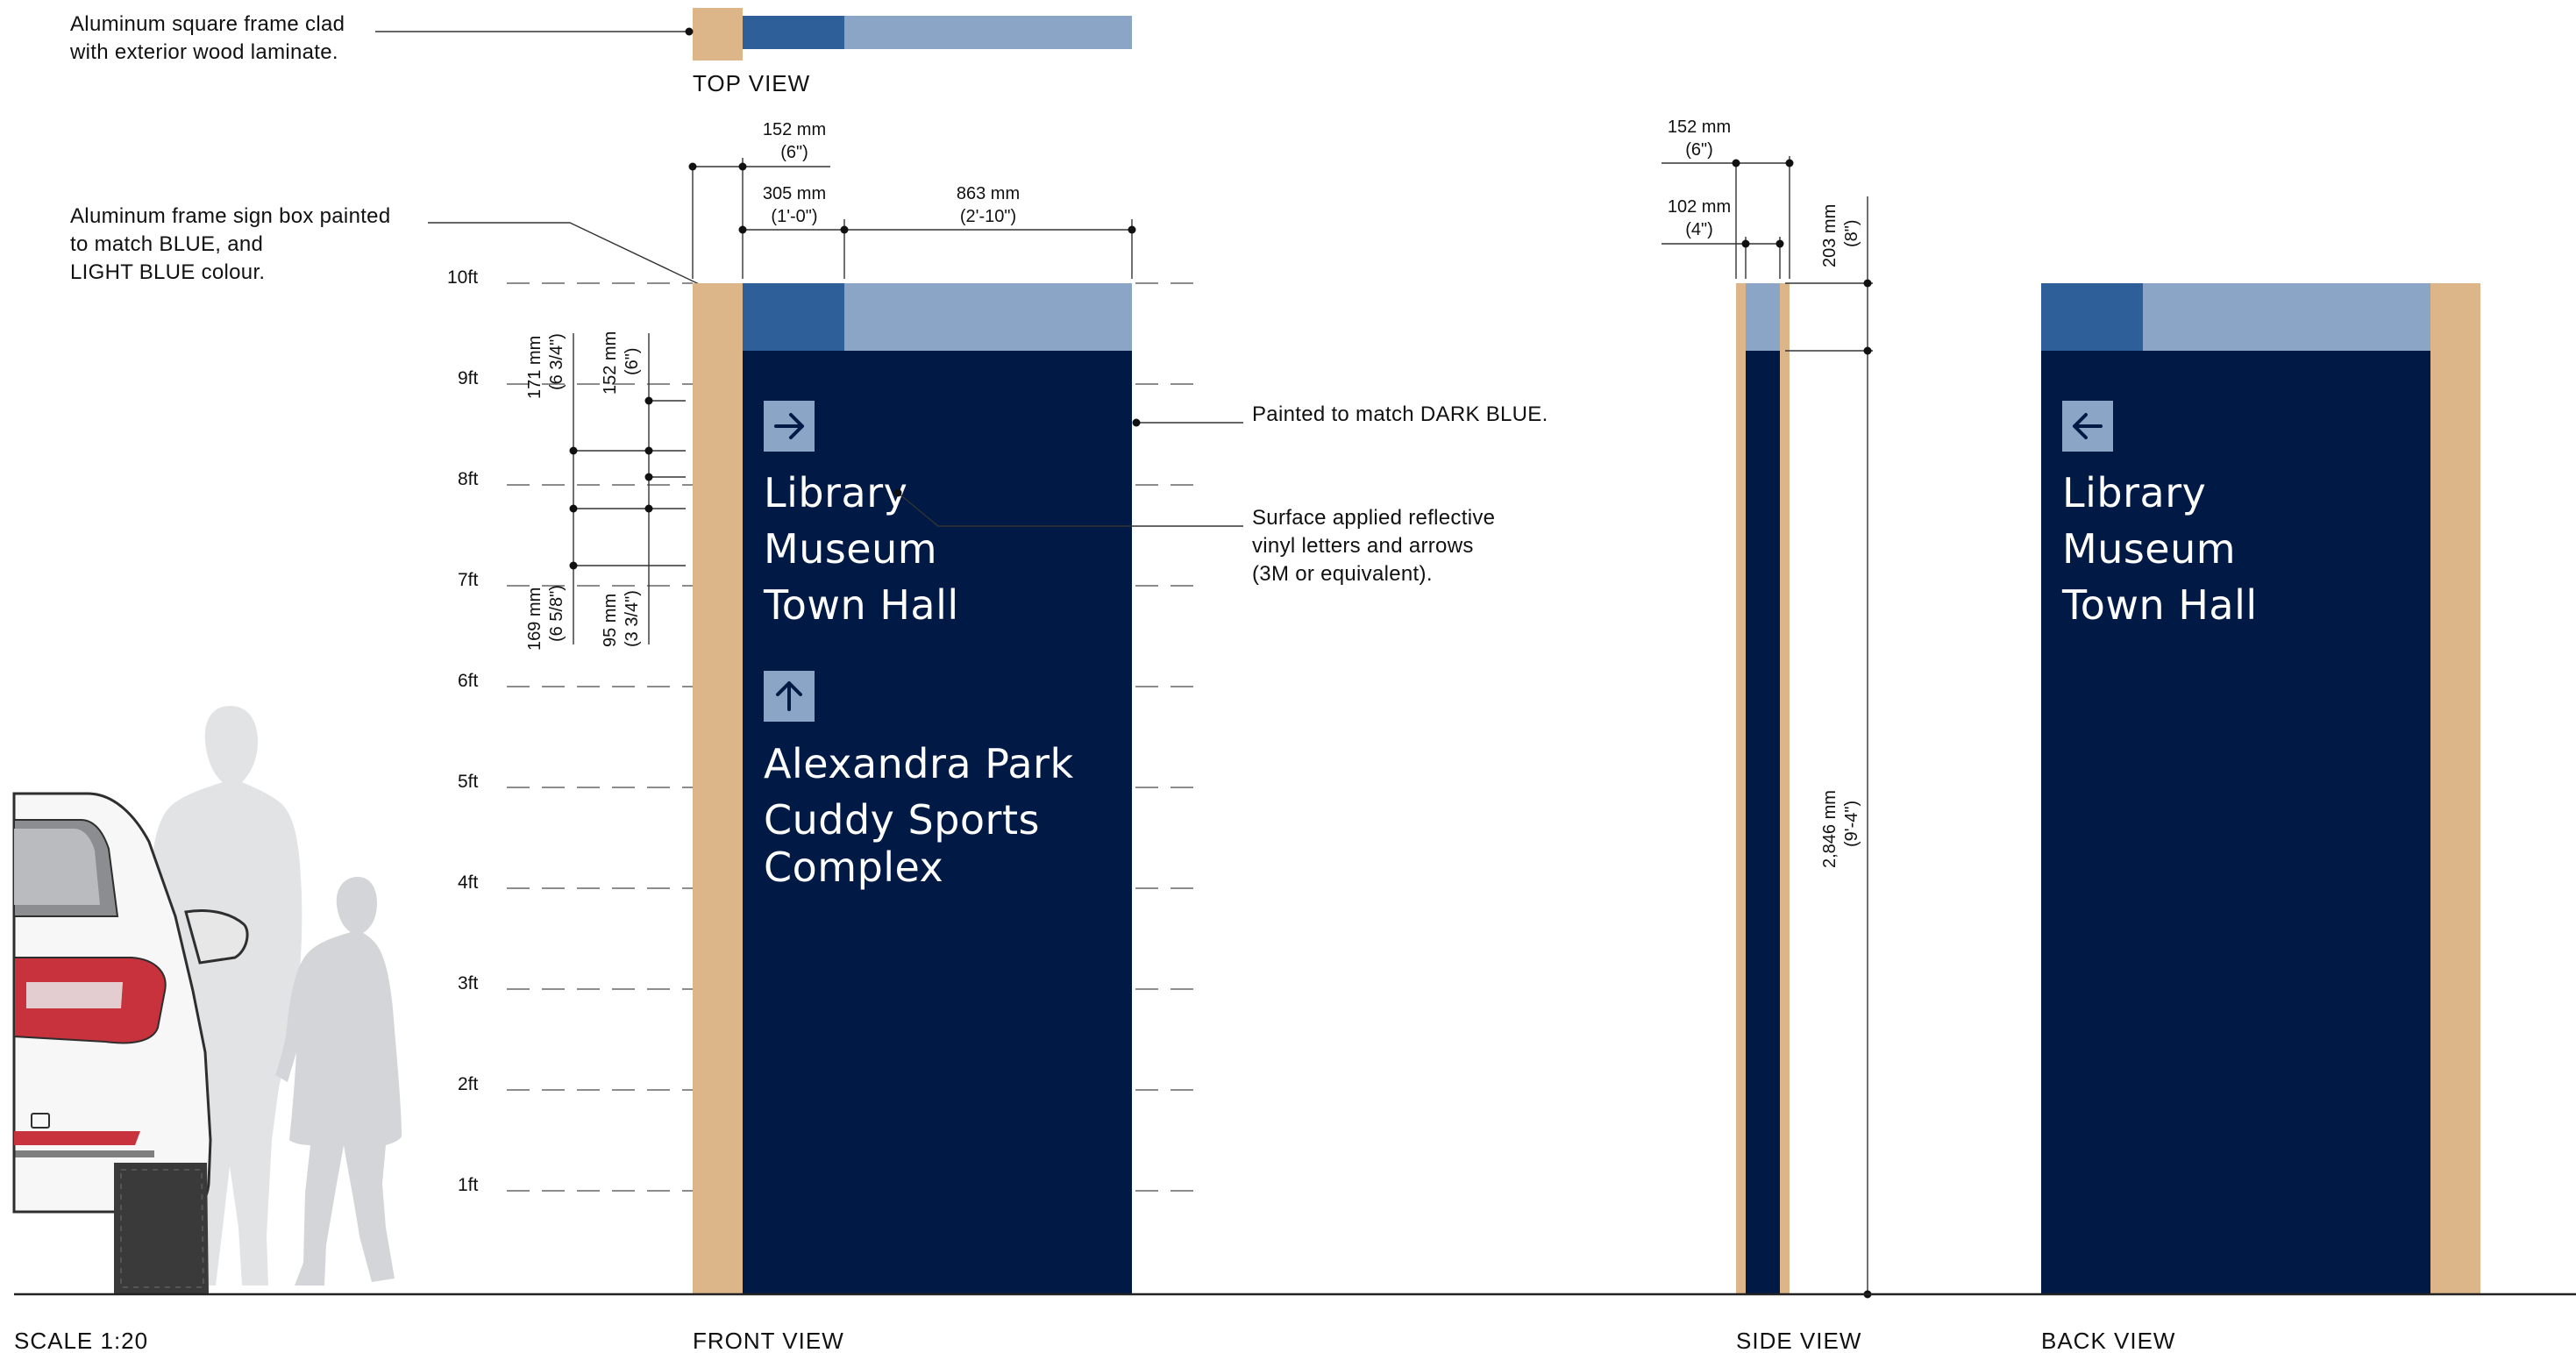 The width and height of the screenshot is (2576, 1353). Describe the element at coordinates (1741, 788) in the screenshot. I see `side-wood-left` at that location.